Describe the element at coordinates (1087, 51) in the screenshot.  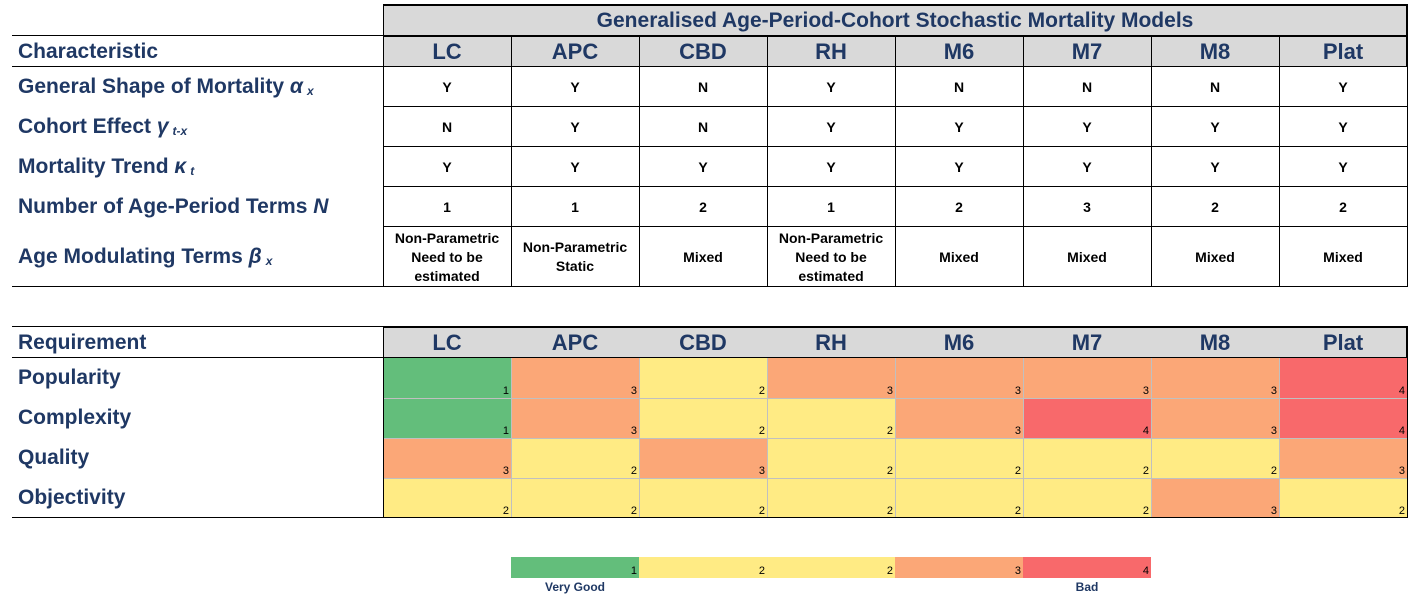
I see `model-header-m7: M7` at that location.